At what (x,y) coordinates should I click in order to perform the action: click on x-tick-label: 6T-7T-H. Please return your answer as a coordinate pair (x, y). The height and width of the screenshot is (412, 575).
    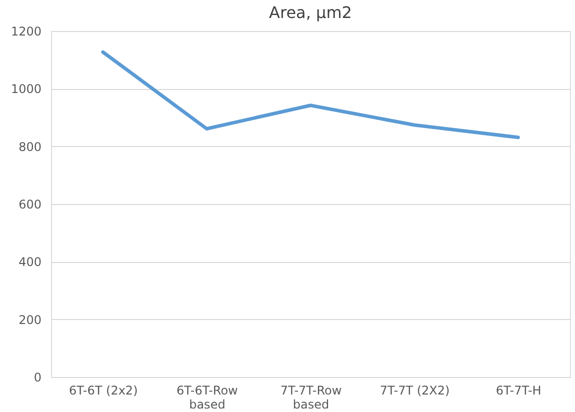
    Looking at the image, I should click on (519, 391).